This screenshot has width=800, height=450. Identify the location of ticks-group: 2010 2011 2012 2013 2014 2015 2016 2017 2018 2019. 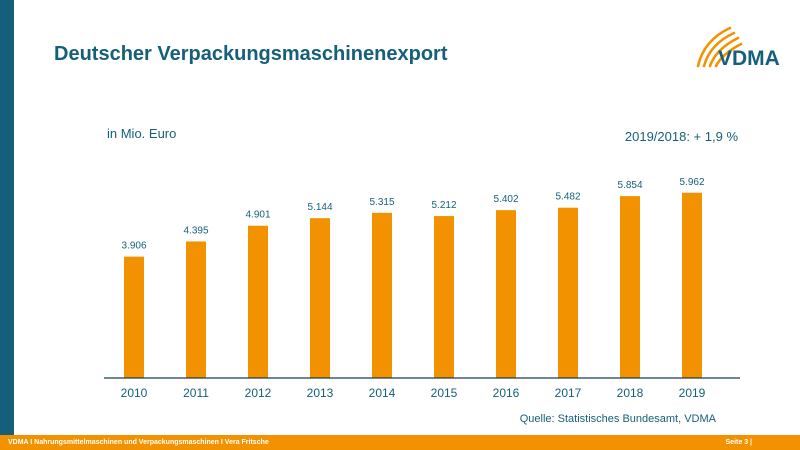
(413, 393).